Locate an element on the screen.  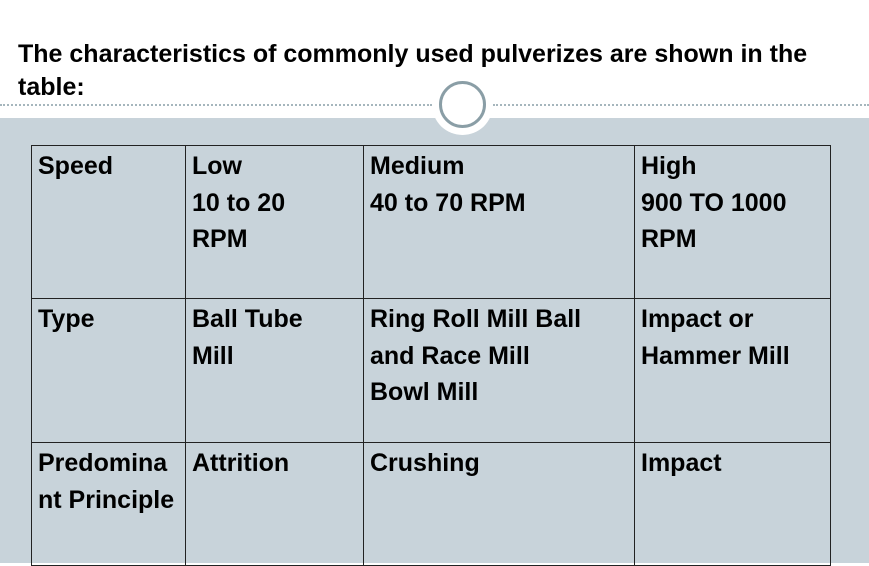
row-label-type: Type is located at coordinates (108, 370).